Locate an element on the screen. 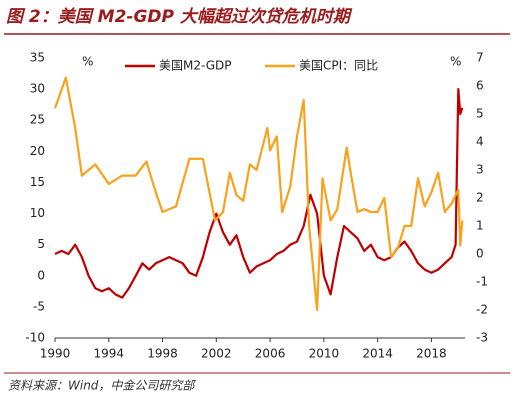  y2-tick-label: -2 is located at coordinates (482, 310).